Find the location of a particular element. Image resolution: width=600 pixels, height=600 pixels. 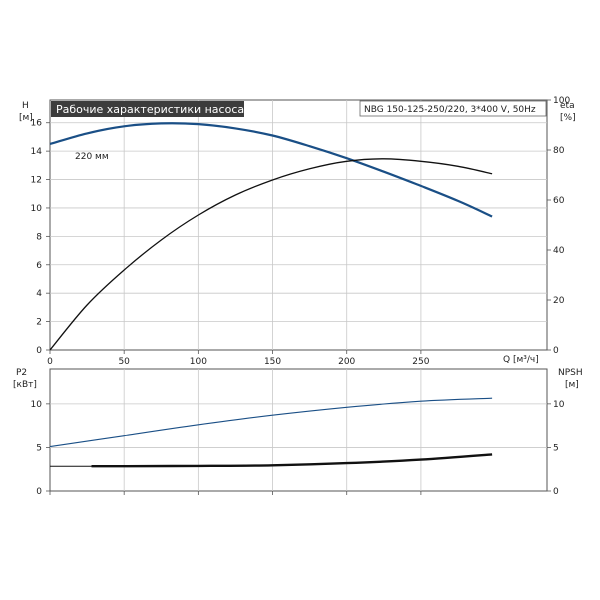

x-tick-label: 200 is located at coordinates (346, 362).